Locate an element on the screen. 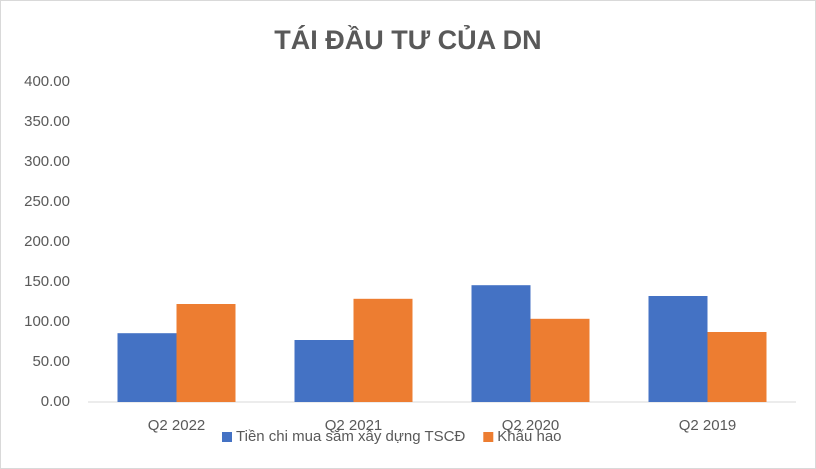 The width and height of the screenshot is (816, 469). y-tick-label: 300.00 is located at coordinates (47, 161).